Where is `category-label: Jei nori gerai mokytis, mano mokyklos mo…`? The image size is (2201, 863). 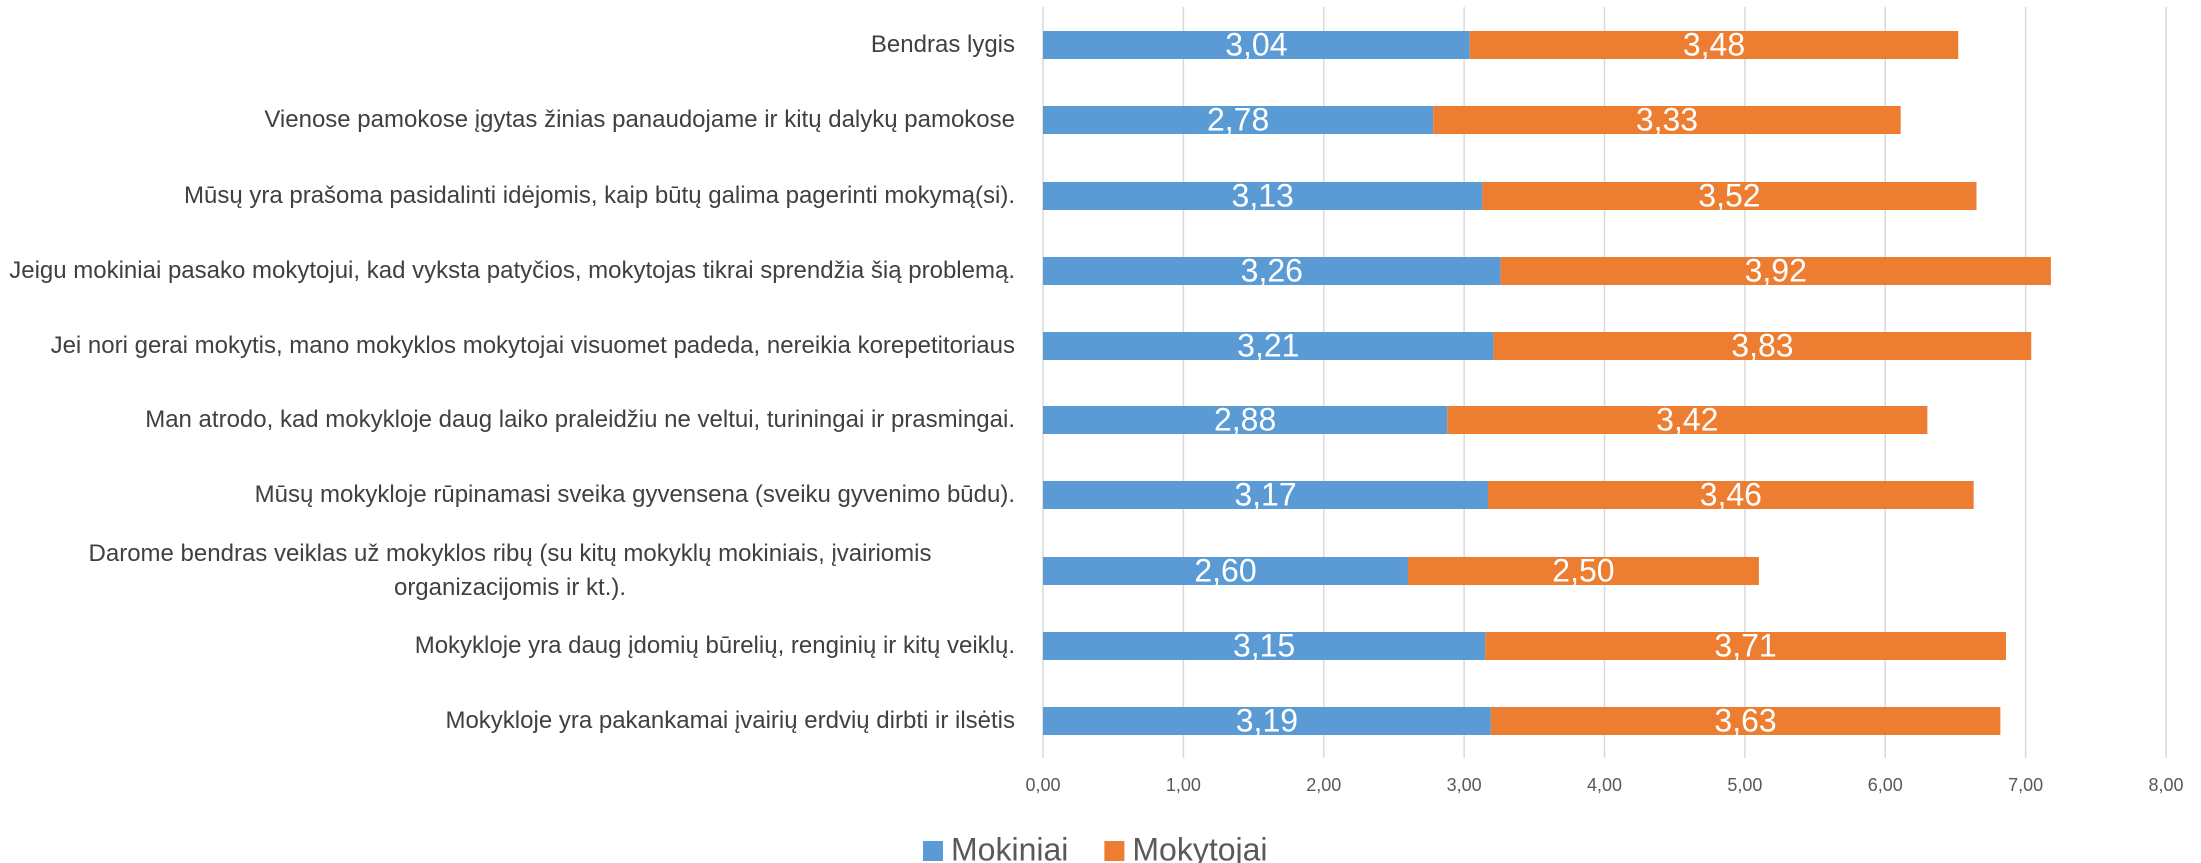 category-label: Jei nori gerai mokytis, mano mokyklos mo… is located at coordinates (510, 346).